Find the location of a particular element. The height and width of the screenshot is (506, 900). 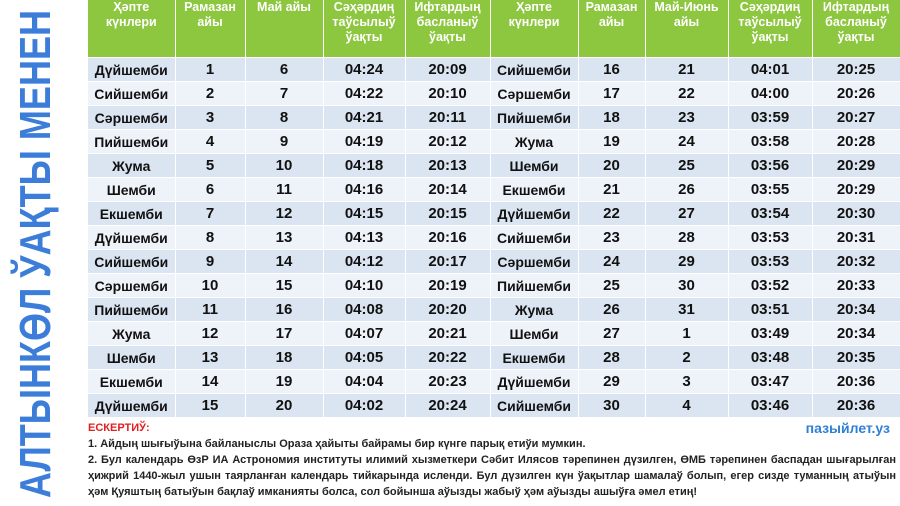

table-cell: 26 is located at coordinates (687, 189).